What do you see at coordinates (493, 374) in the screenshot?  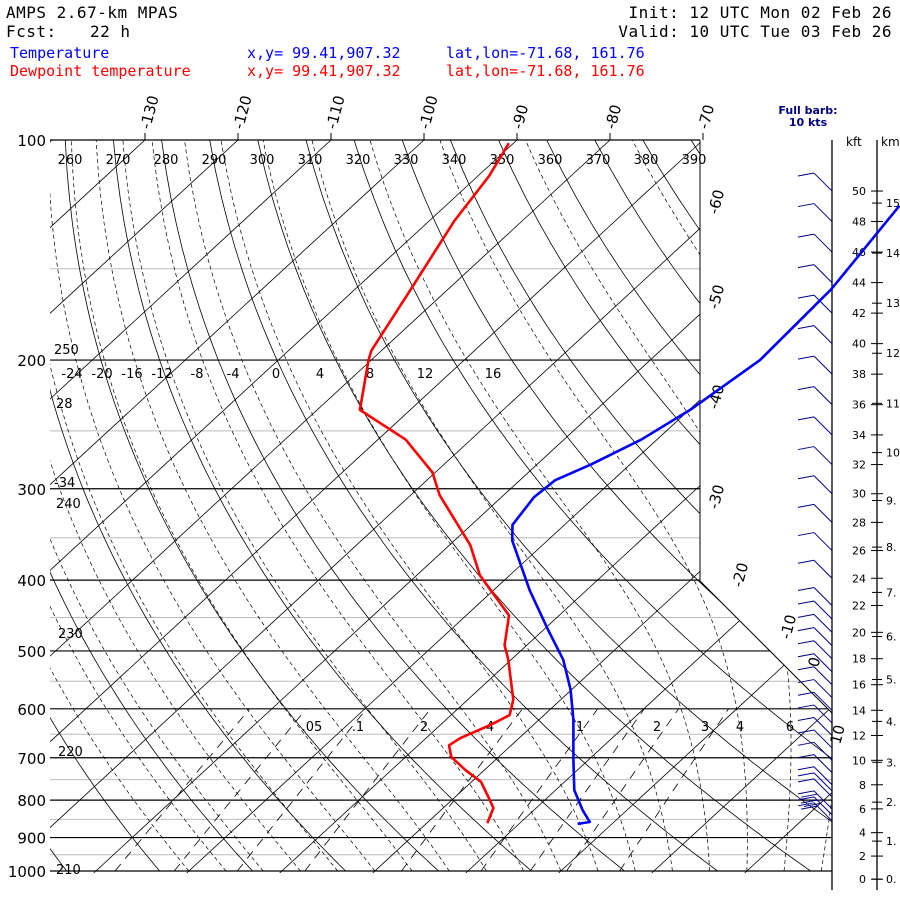 I see `theta-e-label: 16` at bounding box center [493, 374].